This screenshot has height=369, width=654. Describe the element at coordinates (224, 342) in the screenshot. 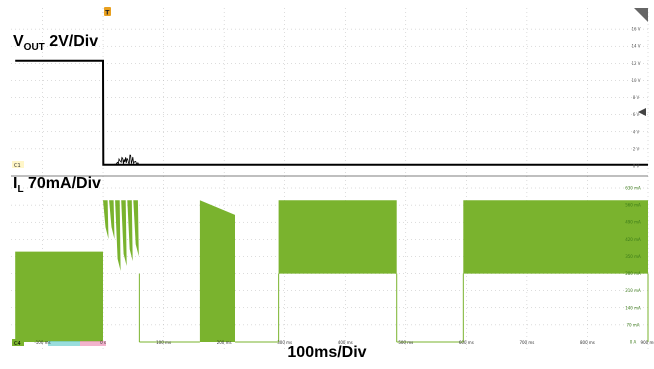

I see `time-tick-label: 200 ms` at that location.